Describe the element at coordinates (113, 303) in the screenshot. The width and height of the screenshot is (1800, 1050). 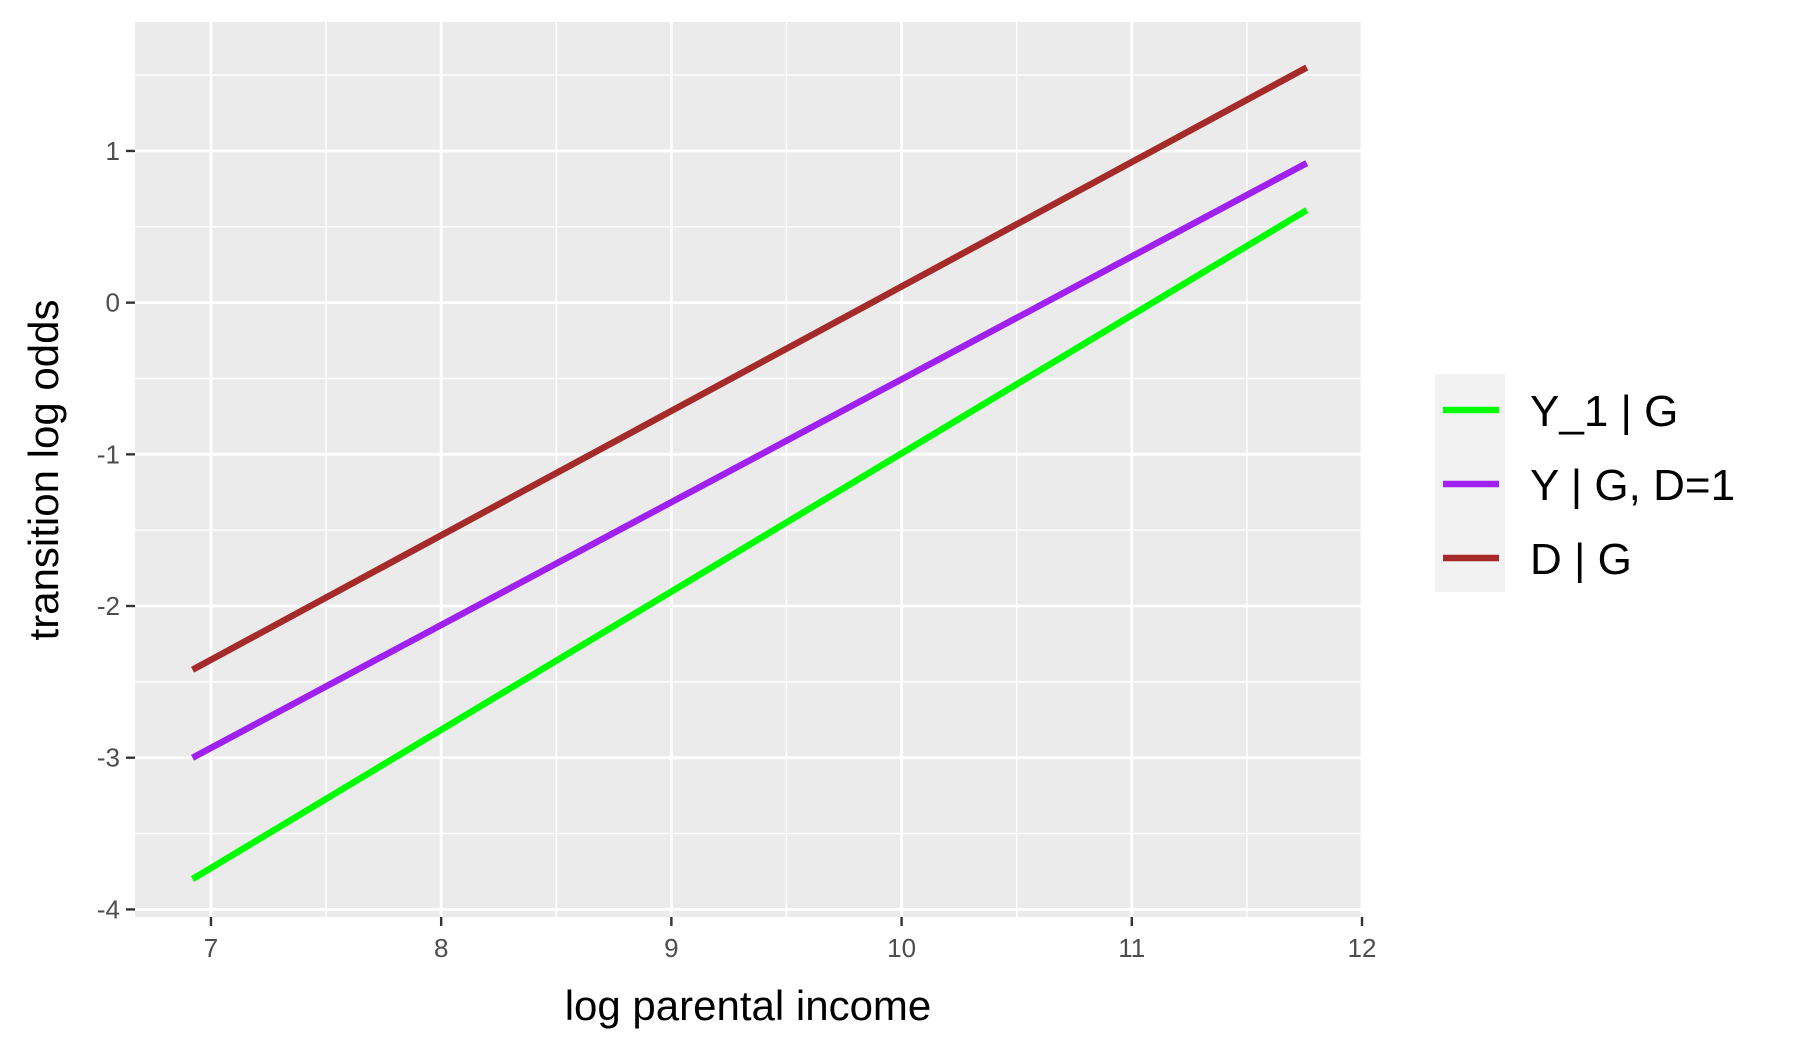
I see `y-tick-label: 0` at that location.